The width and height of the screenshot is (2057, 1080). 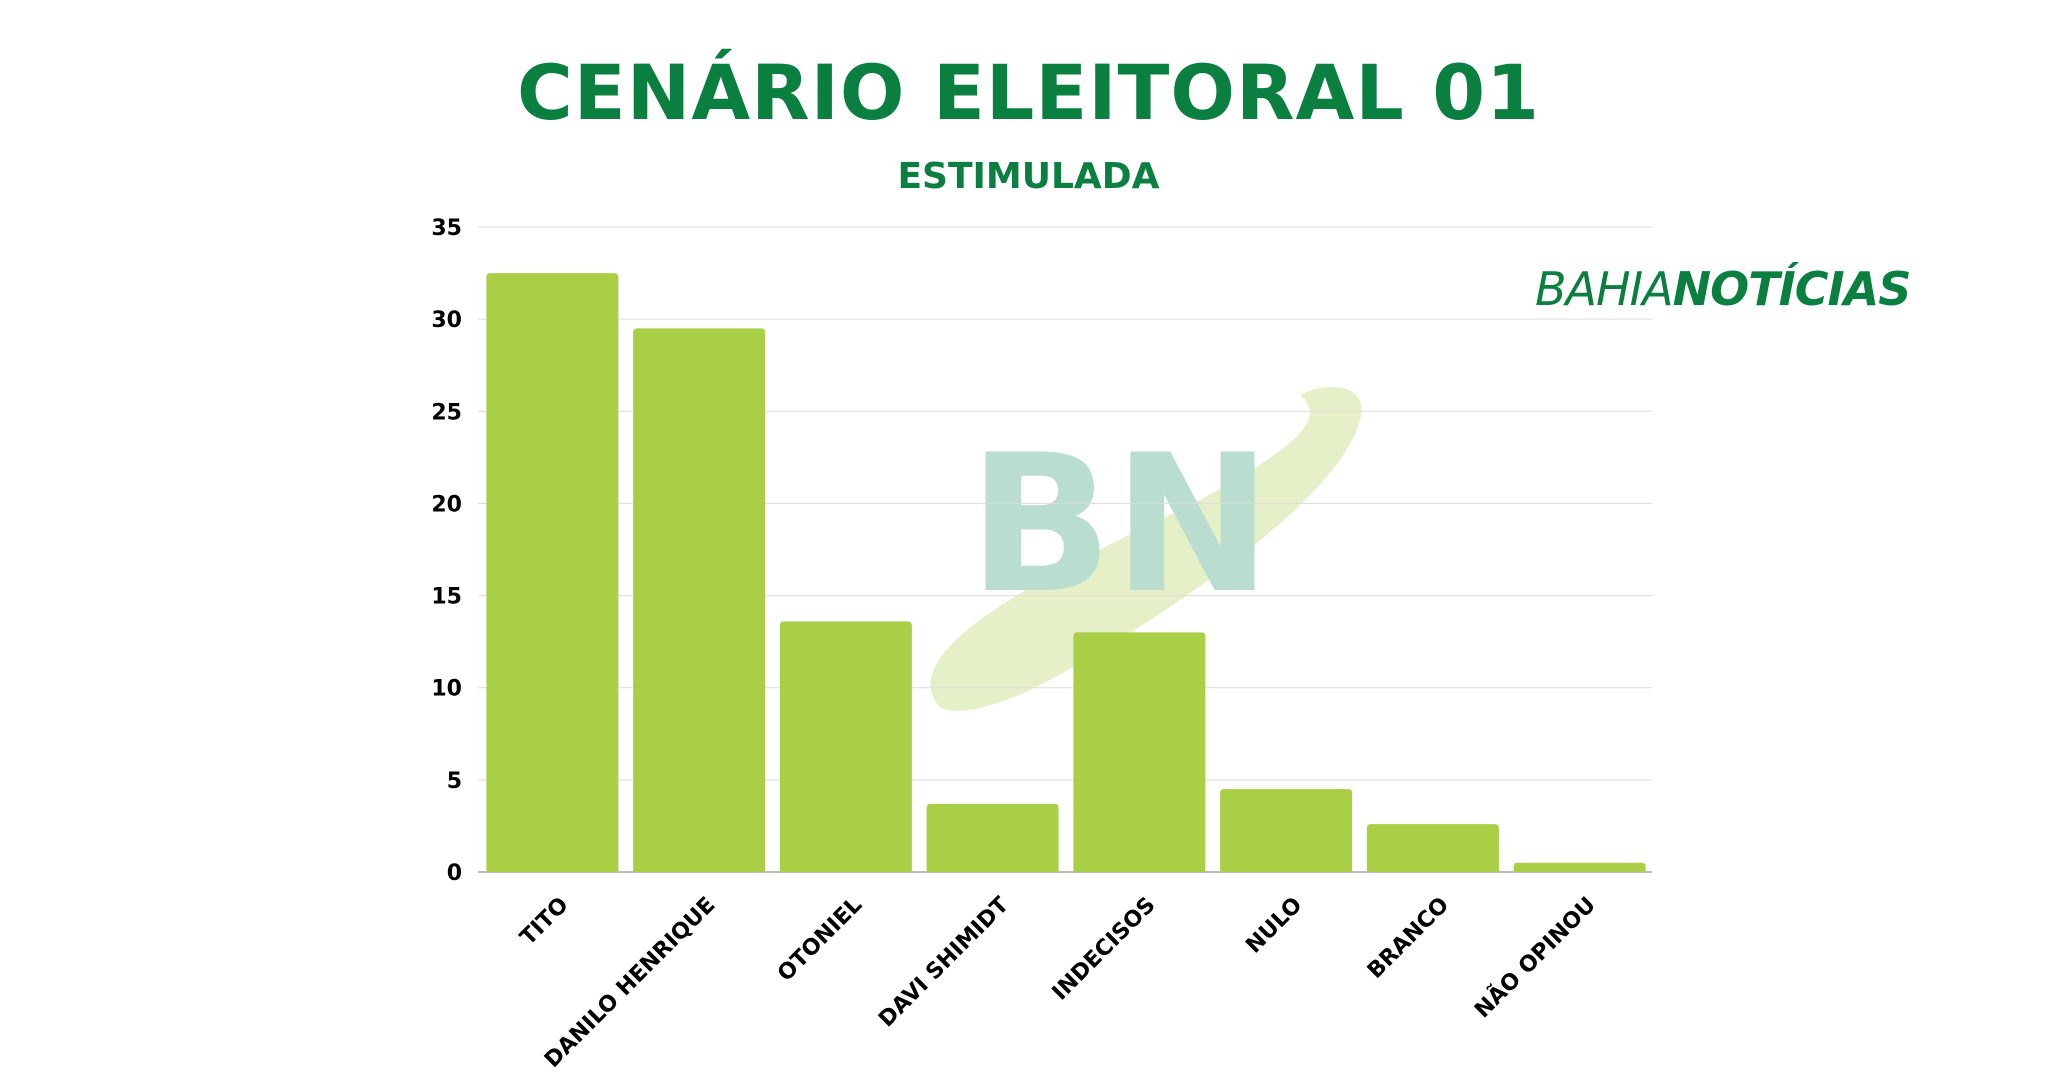 I want to click on watermark-swoosh, so click(x=1146, y=549).